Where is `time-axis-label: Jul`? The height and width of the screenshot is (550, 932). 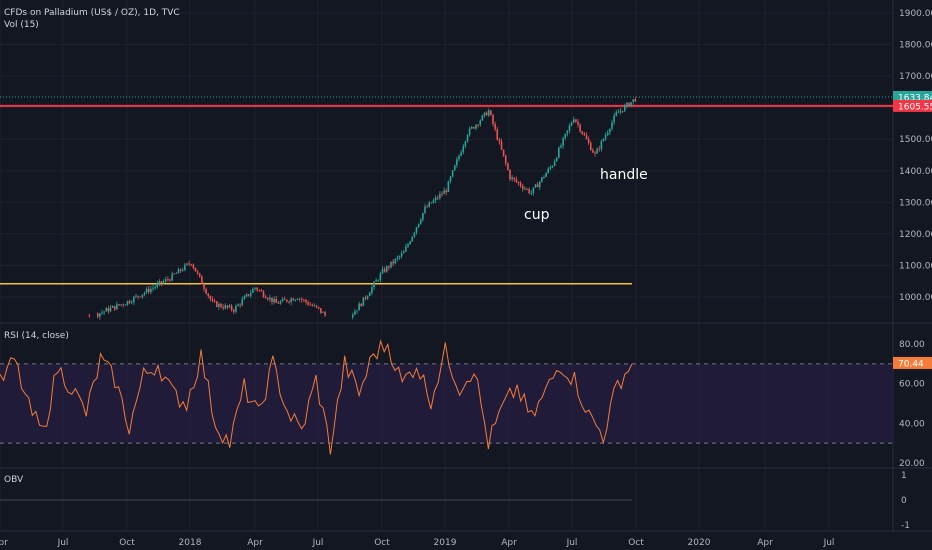
time-axis-label: Jul is located at coordinates (572, 543).